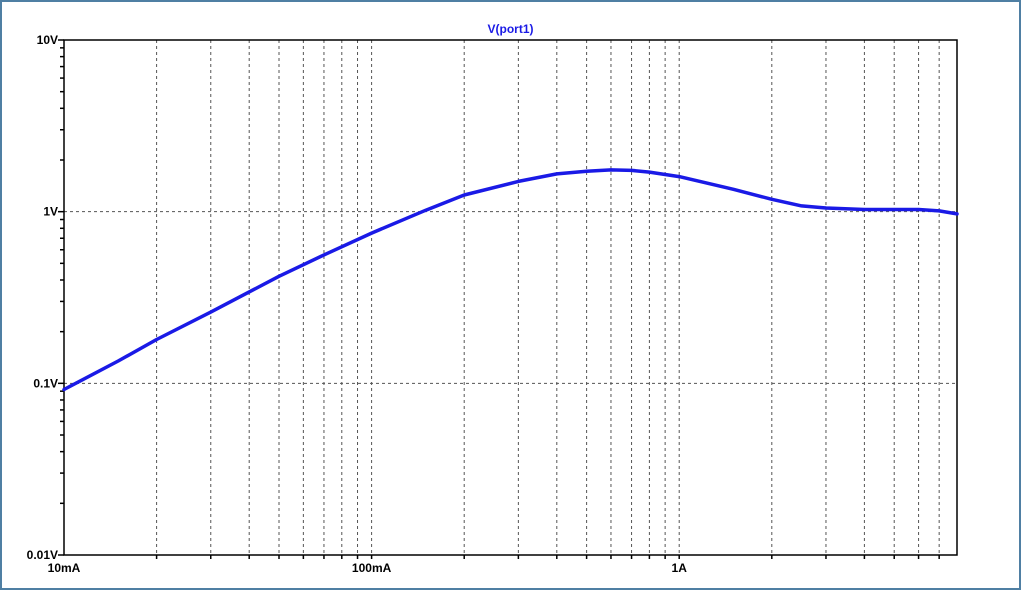  I want to click on y-tick-label: 0.01V, so click(42, 555).